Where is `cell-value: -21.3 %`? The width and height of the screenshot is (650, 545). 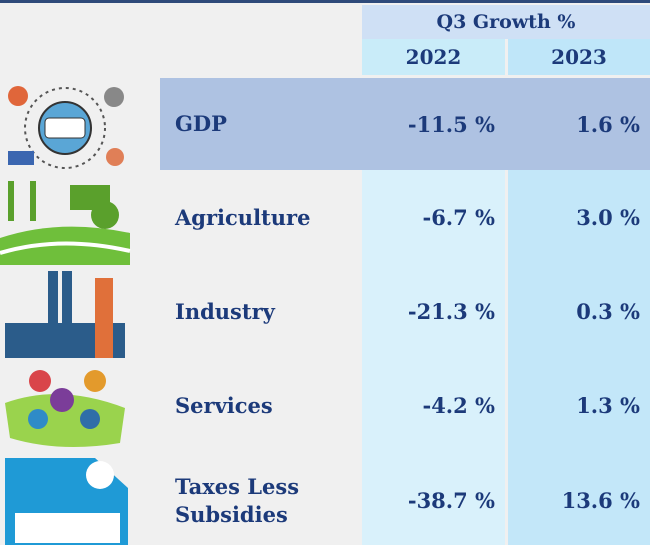
cell-value: -21.3 % is located at coordinates (451, 311).